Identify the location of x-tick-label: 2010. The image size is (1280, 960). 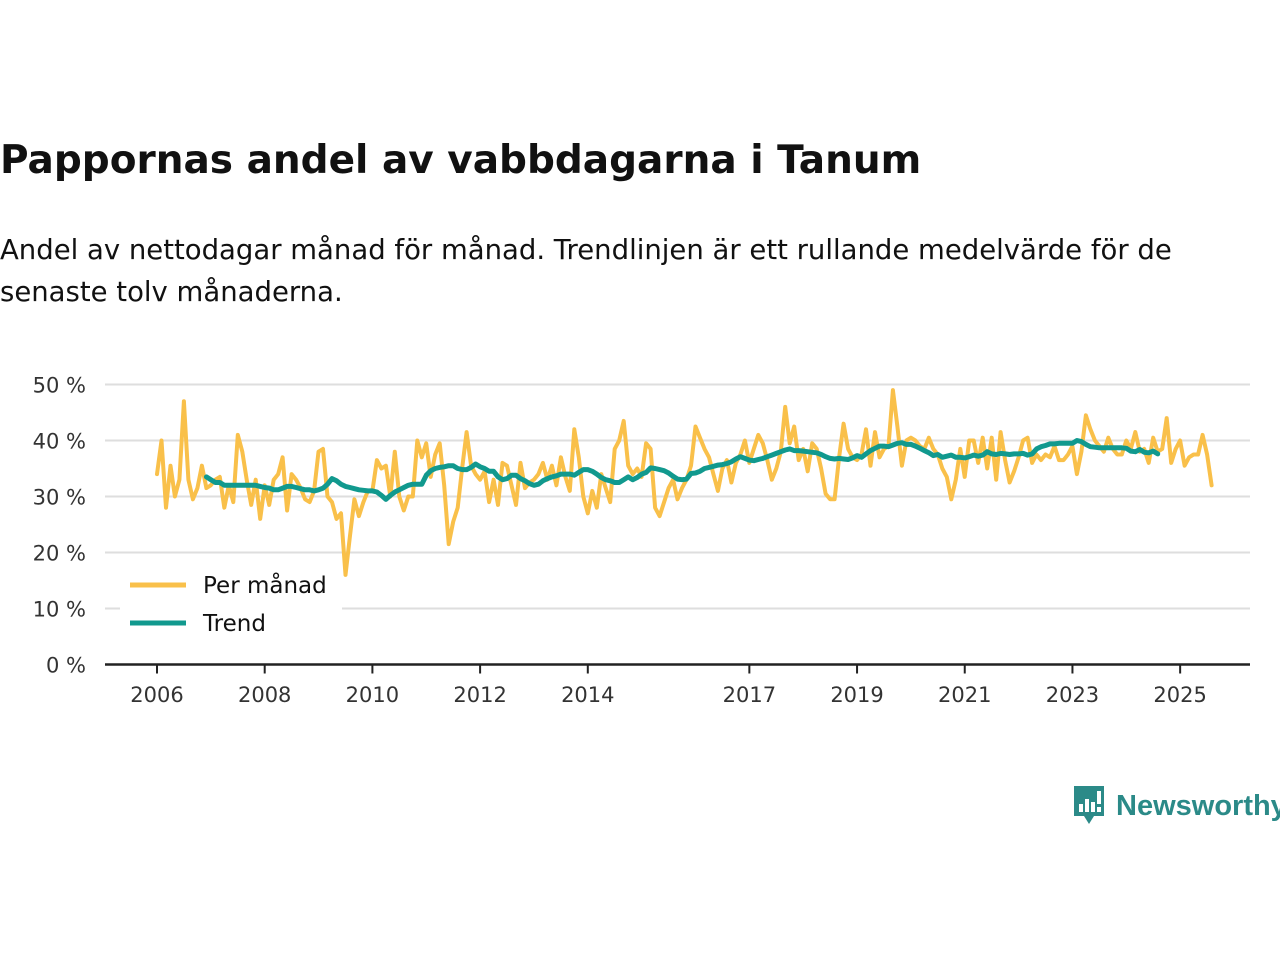
(372, 695).